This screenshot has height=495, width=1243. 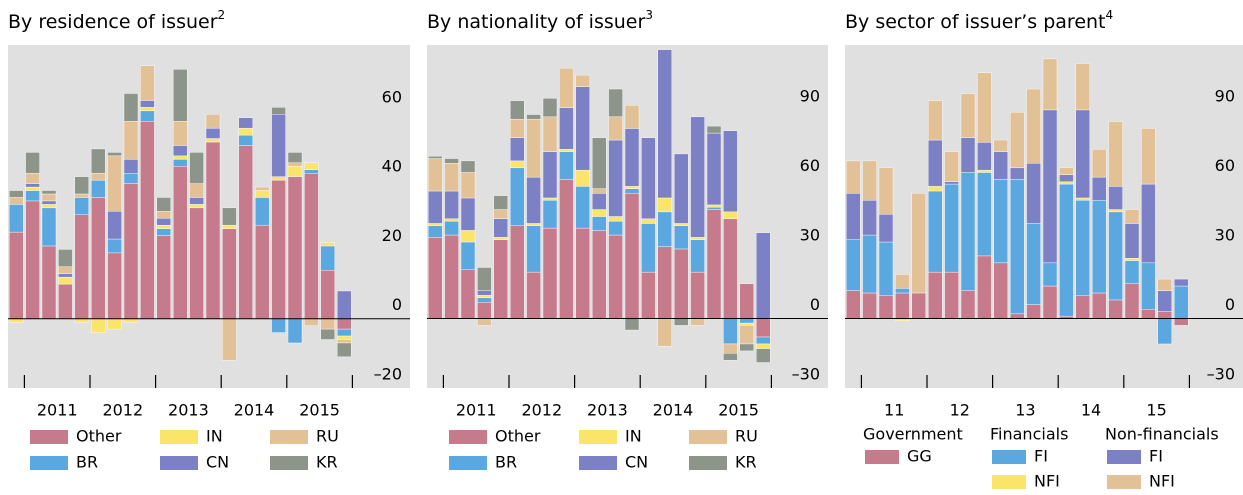 I want to click on legend-label: FI, so click(x=1041, y=456).